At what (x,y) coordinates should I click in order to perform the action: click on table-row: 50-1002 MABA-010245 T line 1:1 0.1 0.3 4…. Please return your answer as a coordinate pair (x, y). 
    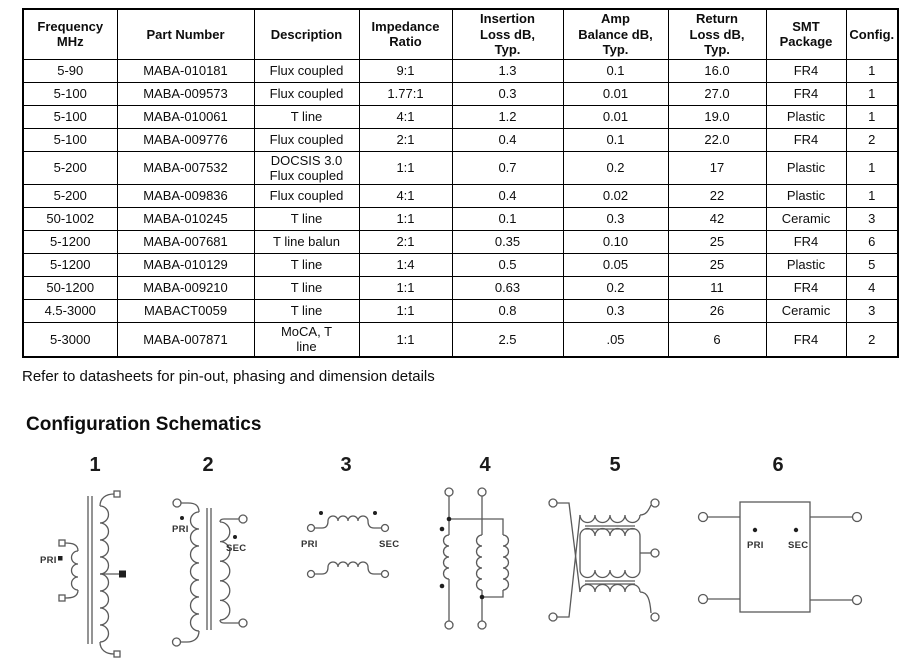
    Looking at the image, I should click on (460, 219).